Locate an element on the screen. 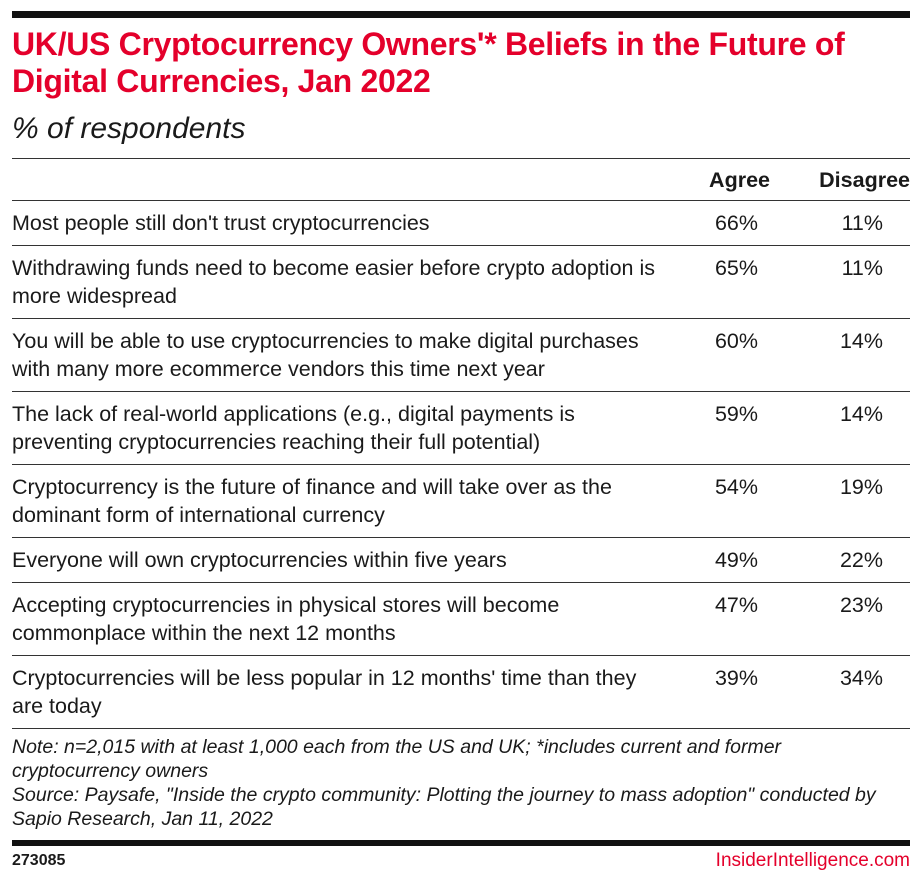 The width and height of the screenshot is (922, 881). bottom-rule is located at coordinates (461, 843).